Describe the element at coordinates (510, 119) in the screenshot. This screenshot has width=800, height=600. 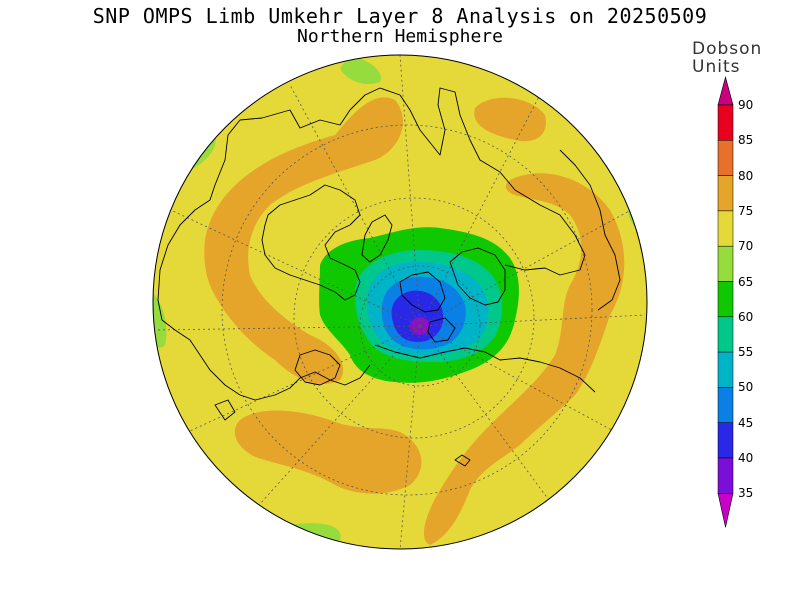
I see `field-orange-blob-north` at that location.